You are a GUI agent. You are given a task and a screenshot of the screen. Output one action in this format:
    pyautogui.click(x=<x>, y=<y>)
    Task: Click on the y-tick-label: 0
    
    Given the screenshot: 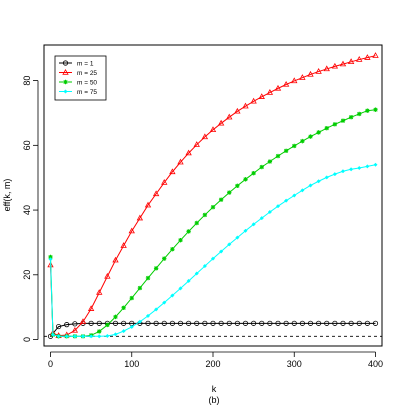 What is the action you would take?
    pyautogui.click(x=27, y=339)
    